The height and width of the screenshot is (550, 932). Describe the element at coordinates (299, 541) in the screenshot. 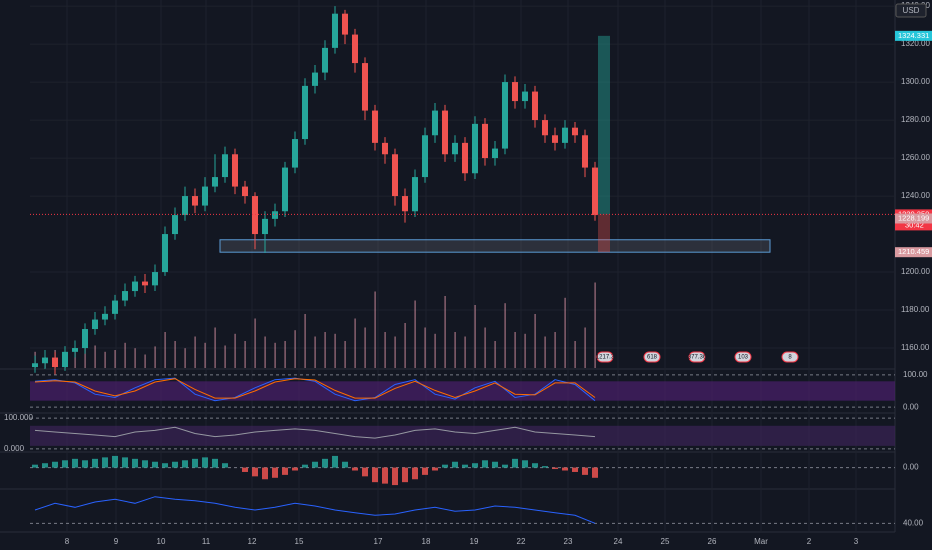

I see `x-tick-label: 15` at that location.